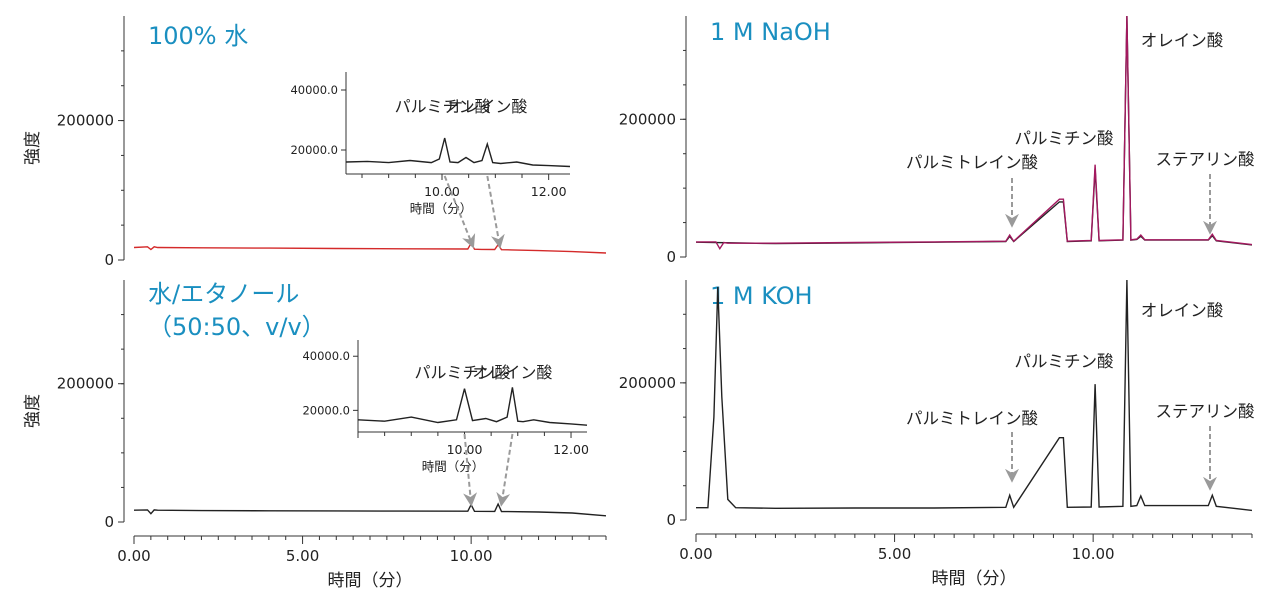 The height and width of the screenshot is (603, 1280). What do you see at coordinates (770, 32) in the screenshot?
I see `panel-title: 1 M NaOH` at bounding box center [770, 32].